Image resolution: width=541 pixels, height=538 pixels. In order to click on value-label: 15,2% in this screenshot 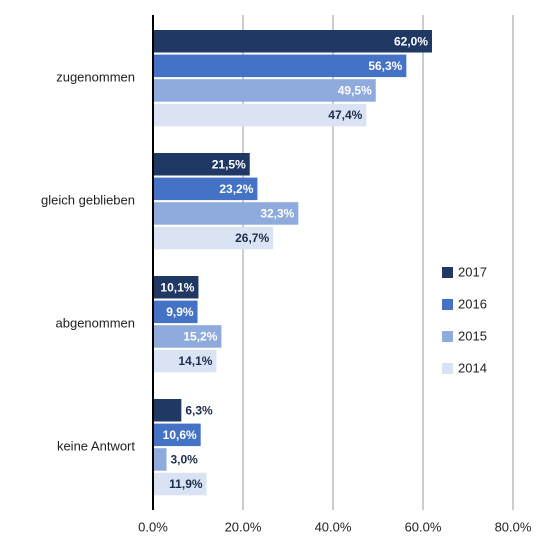, I will do `click(200, 337)`.